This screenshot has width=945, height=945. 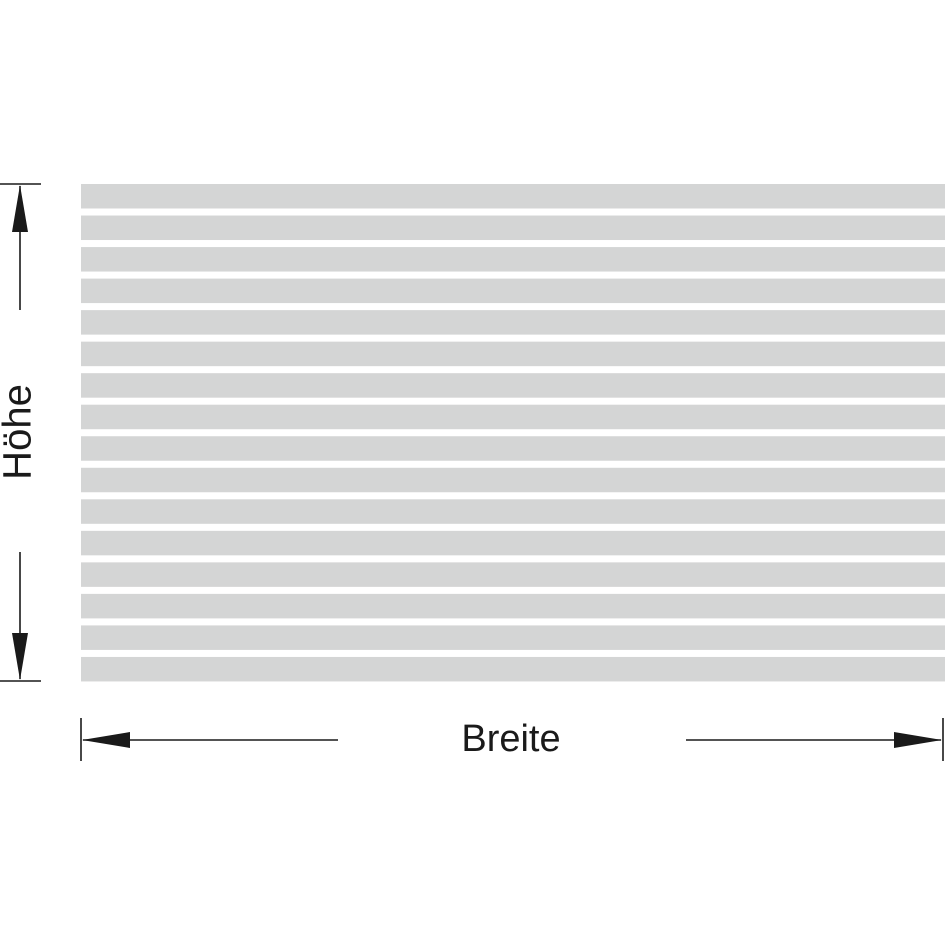 I want to click on width-dimension: Breite, so click(x=512, y=739).